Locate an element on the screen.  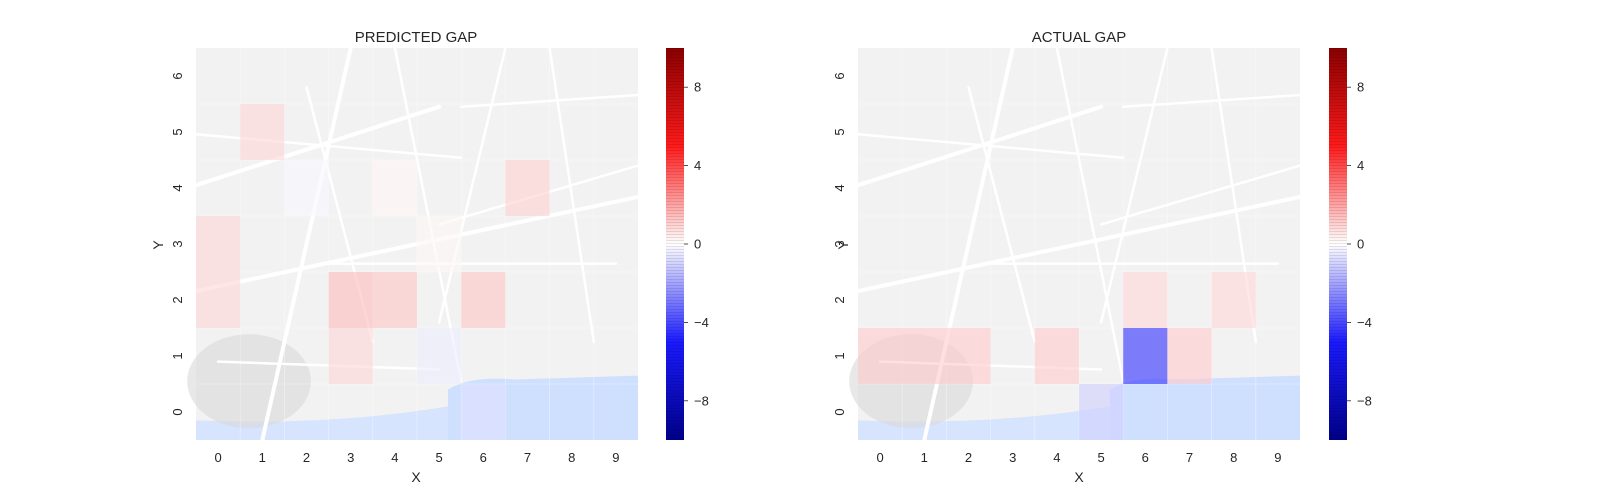
colorbar-actual: 8 4 0 −4 −8 is located at coordinates (1350, 244).